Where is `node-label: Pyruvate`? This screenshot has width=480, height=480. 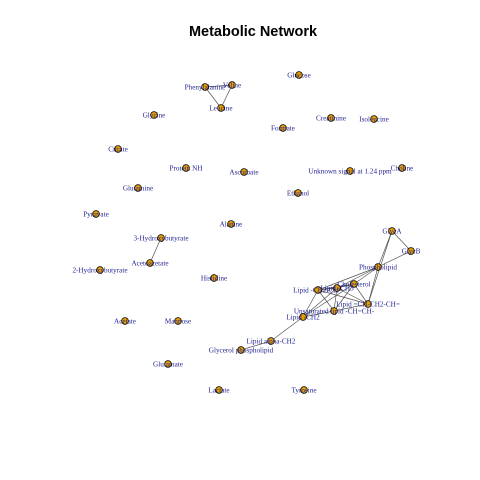
node-label: Pyruvate is located at coordinates (96, 215).